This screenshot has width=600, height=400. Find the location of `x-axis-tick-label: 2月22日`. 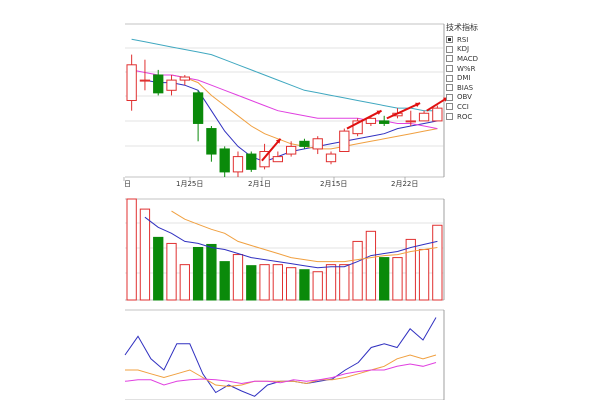

x-axis-tick-label: 2月22日 is located at coordinates (405, 184).